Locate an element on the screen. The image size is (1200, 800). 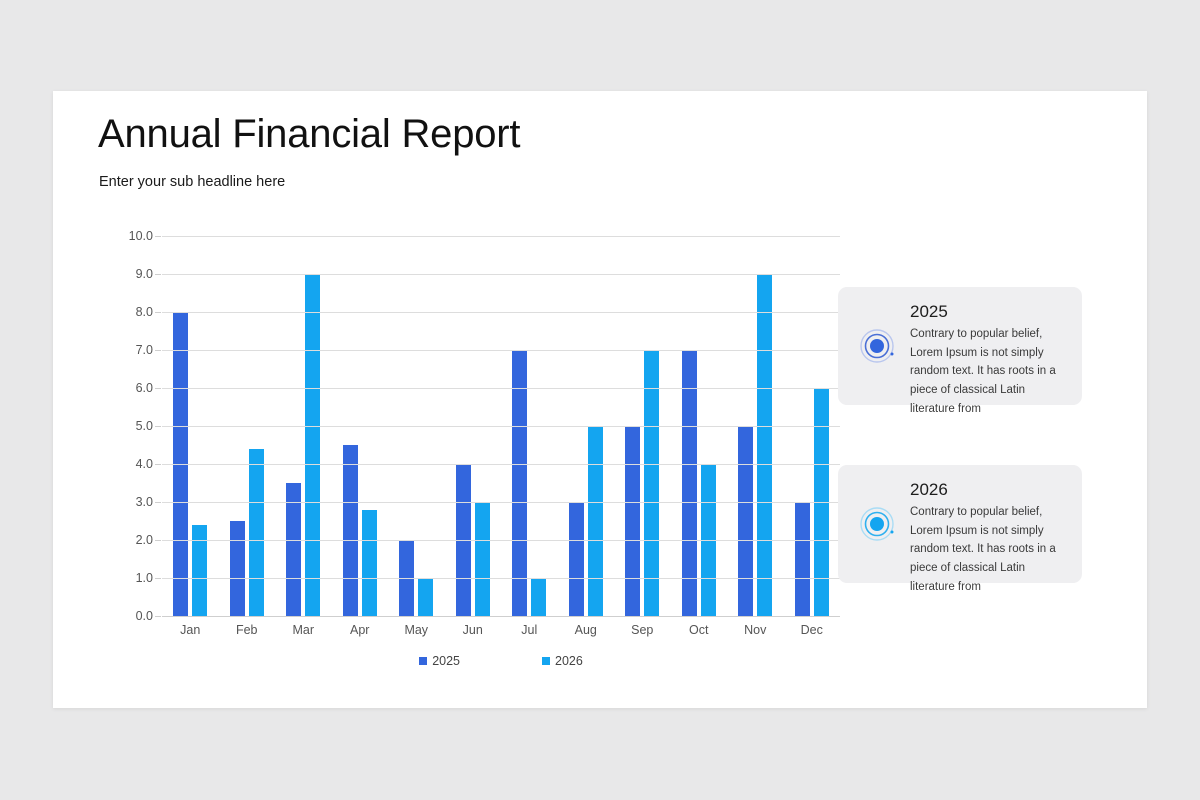
x-axis-tick-label: Apr is located at coordinates (360, 630).